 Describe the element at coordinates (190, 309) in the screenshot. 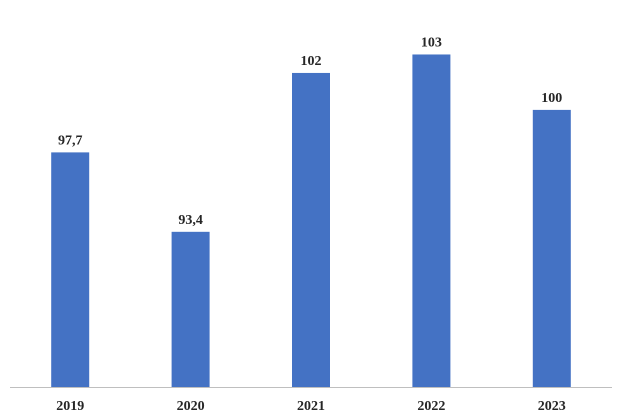

I see `bar-2020` at that location.